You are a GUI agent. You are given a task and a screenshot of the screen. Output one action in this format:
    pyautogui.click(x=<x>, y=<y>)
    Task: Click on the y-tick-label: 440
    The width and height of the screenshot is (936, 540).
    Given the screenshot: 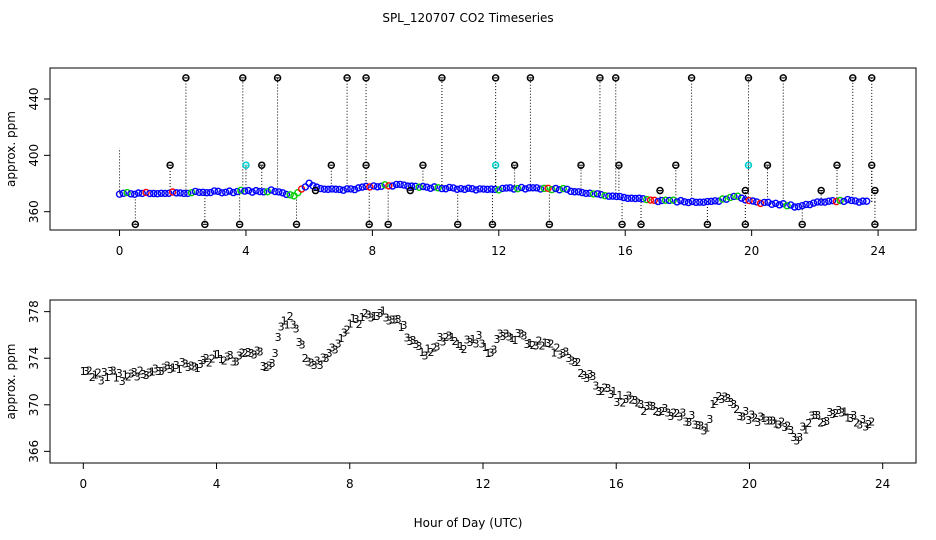 What is the action you would take?
    pyautogui.click(x=34, y=99)
    